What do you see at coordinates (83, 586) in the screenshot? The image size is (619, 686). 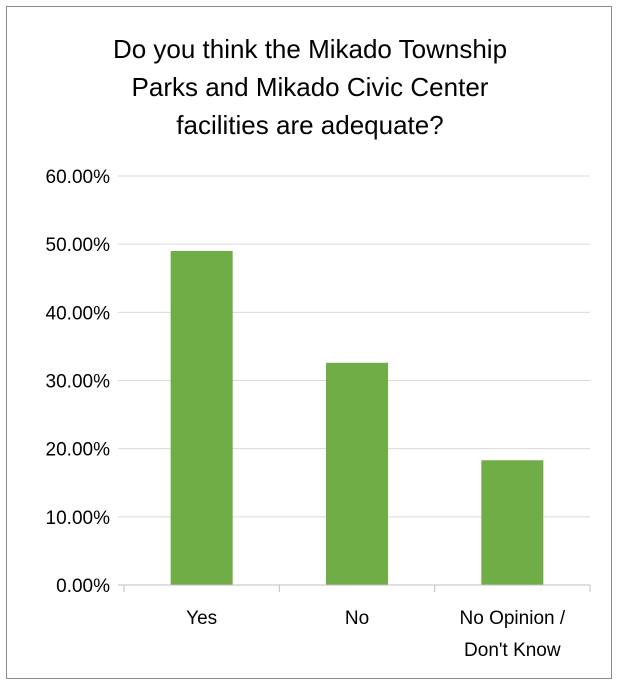 I see `y-tick-label: 0.00%` at bounding box center [83, 586].